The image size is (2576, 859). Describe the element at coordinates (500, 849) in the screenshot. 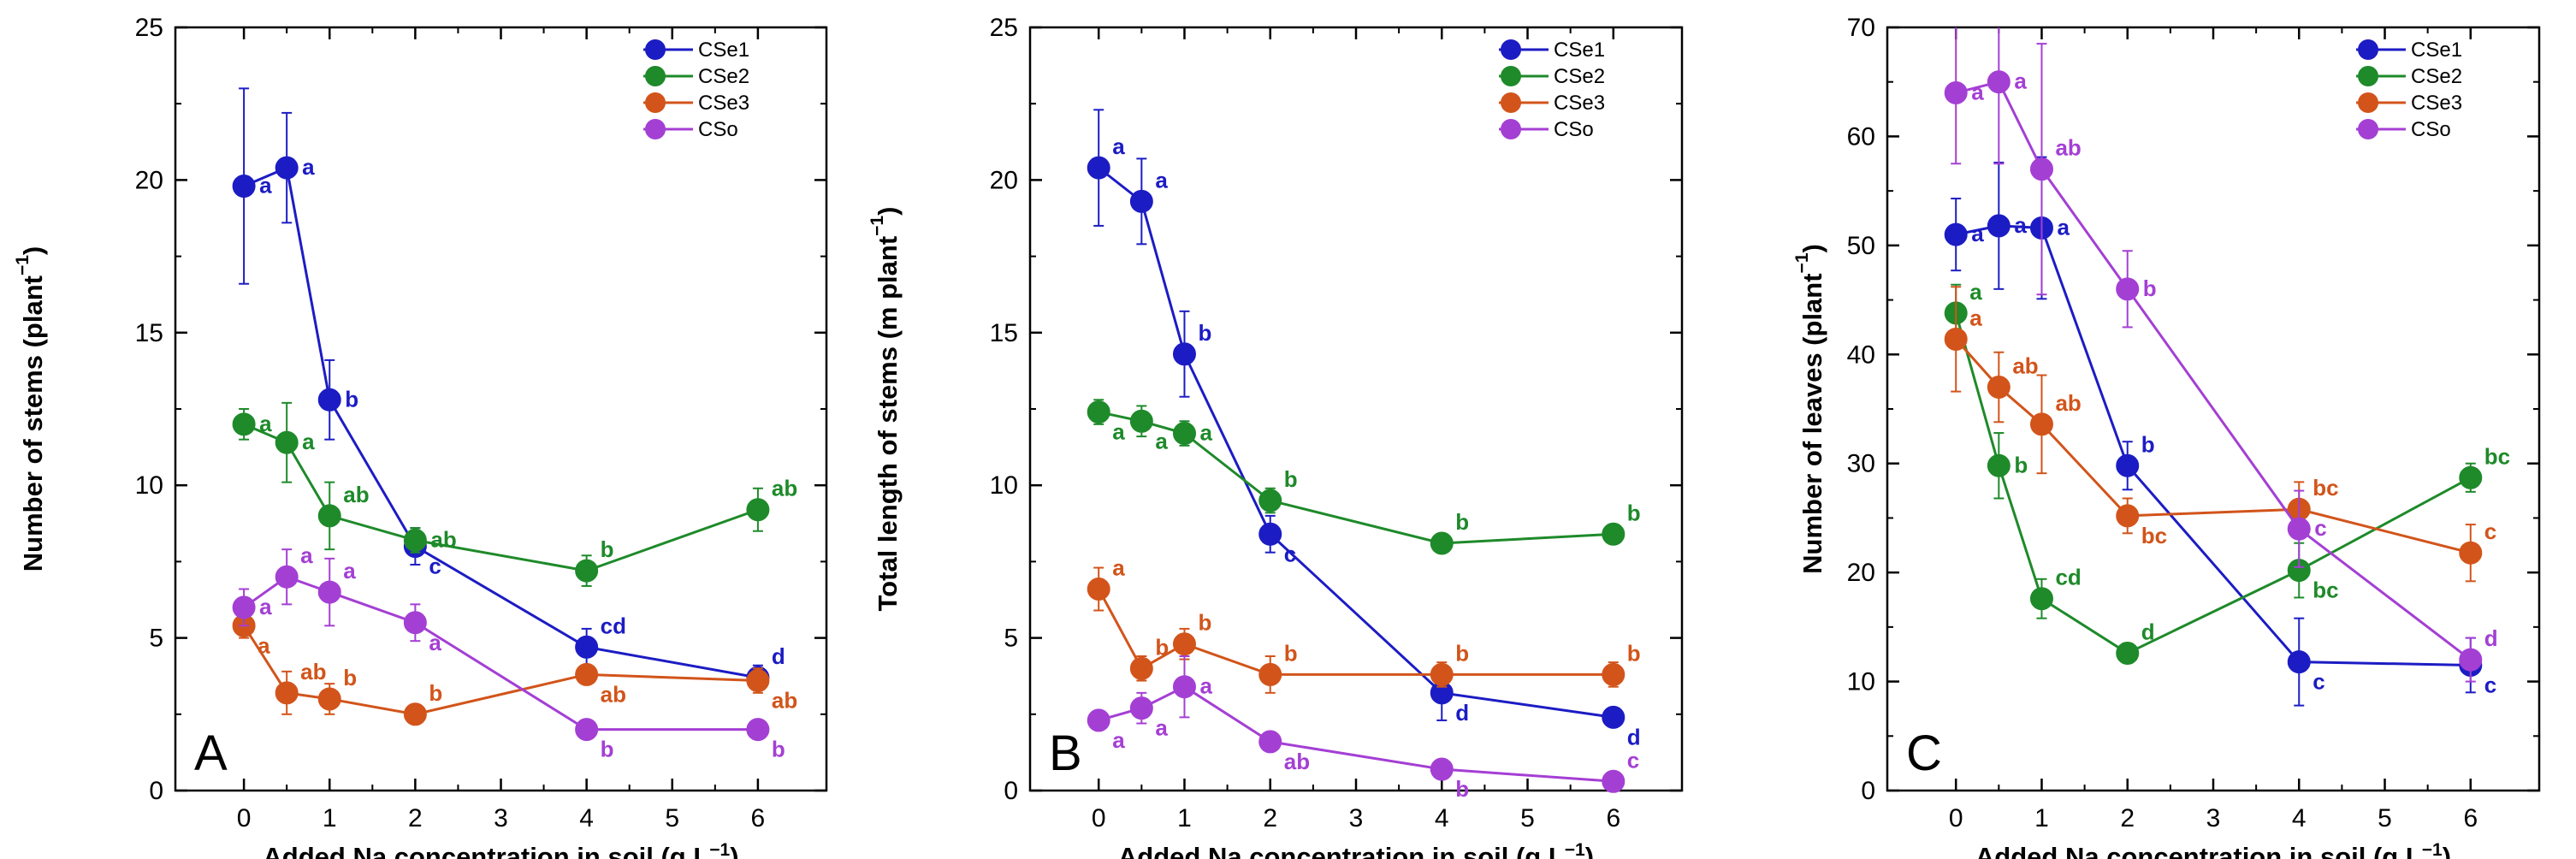

I see `x-axis-title: Added Na concentration in soil (g L−1)` at that location.